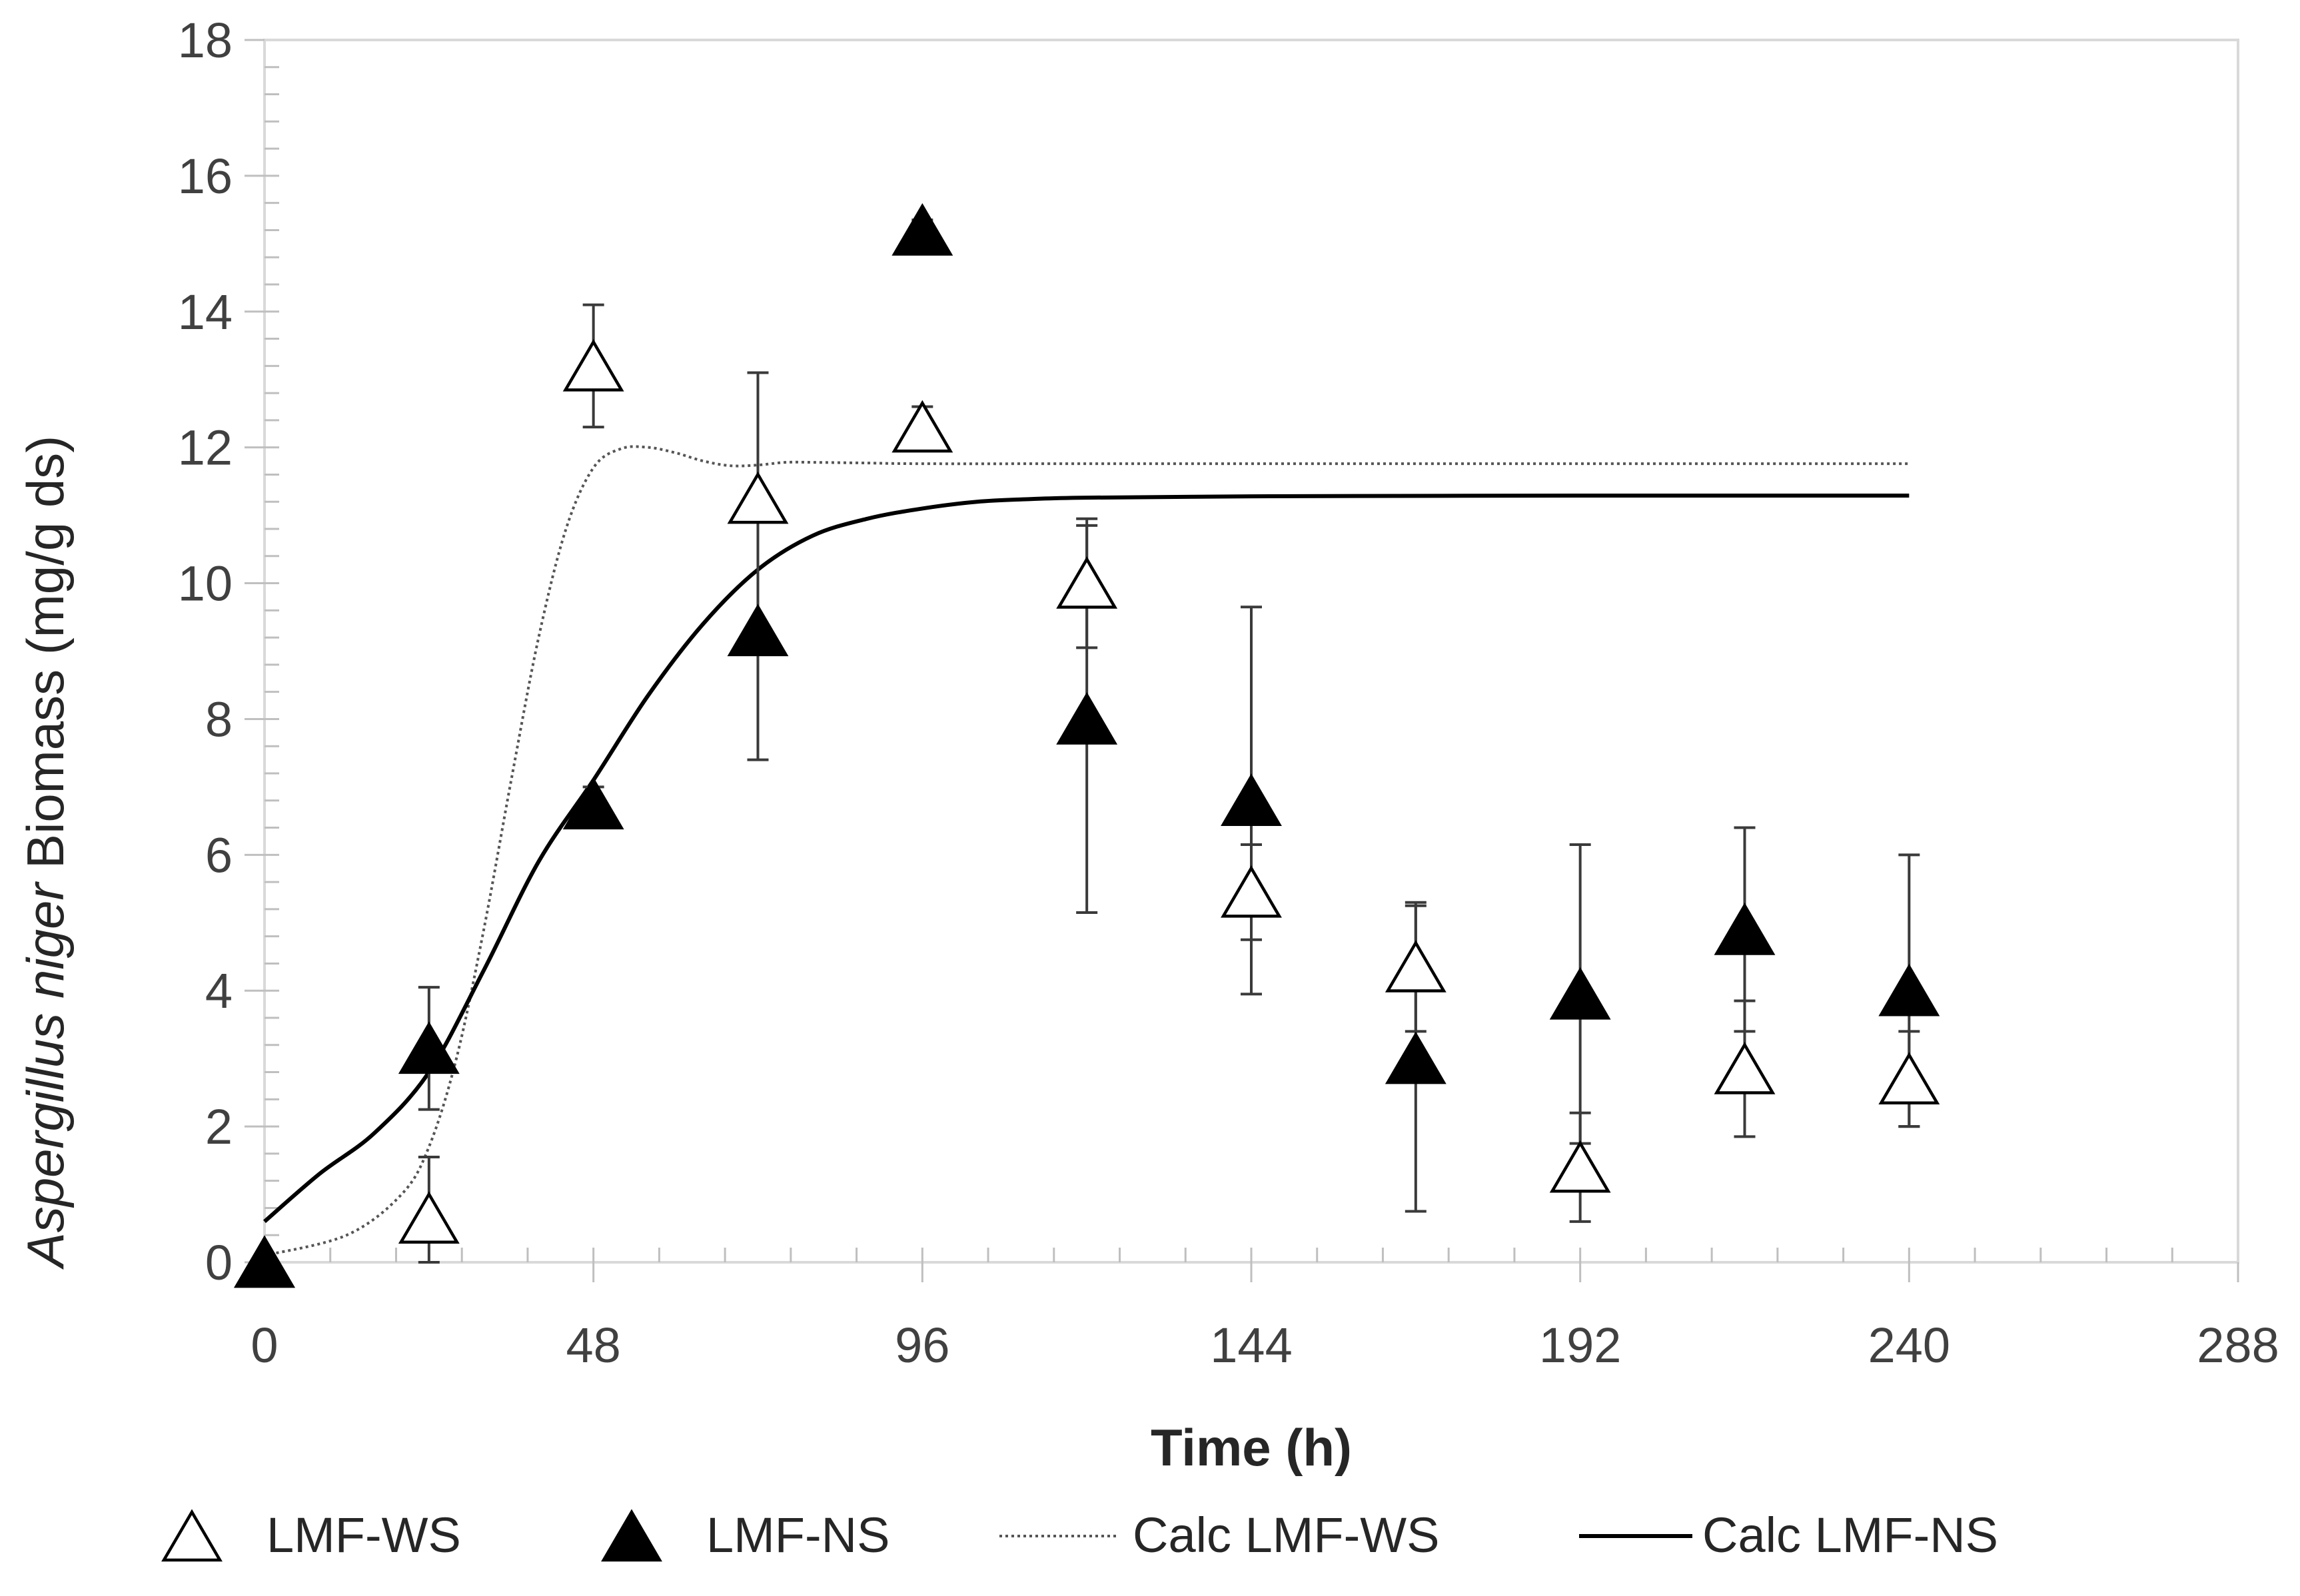  Describe the element at coordinates (228, 651) in the screenshot. I see `y-axis: 0 2 4 6 8 10 12 14 16 18` at that location.